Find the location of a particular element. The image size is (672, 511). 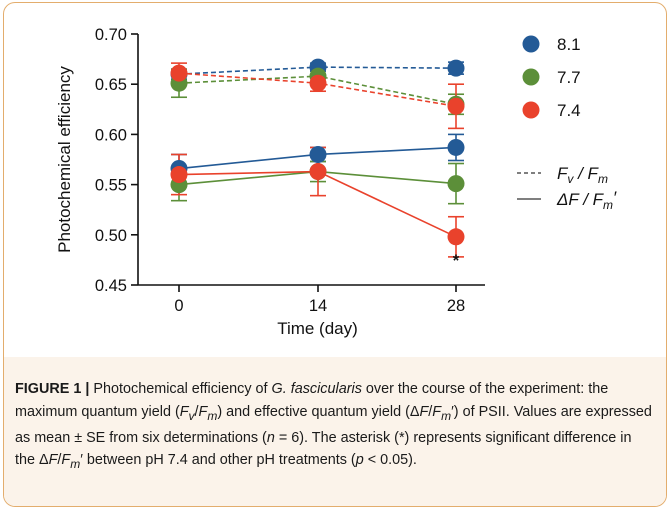

legend-label-8.1: 8.1 is located at coordinates (569, 44).